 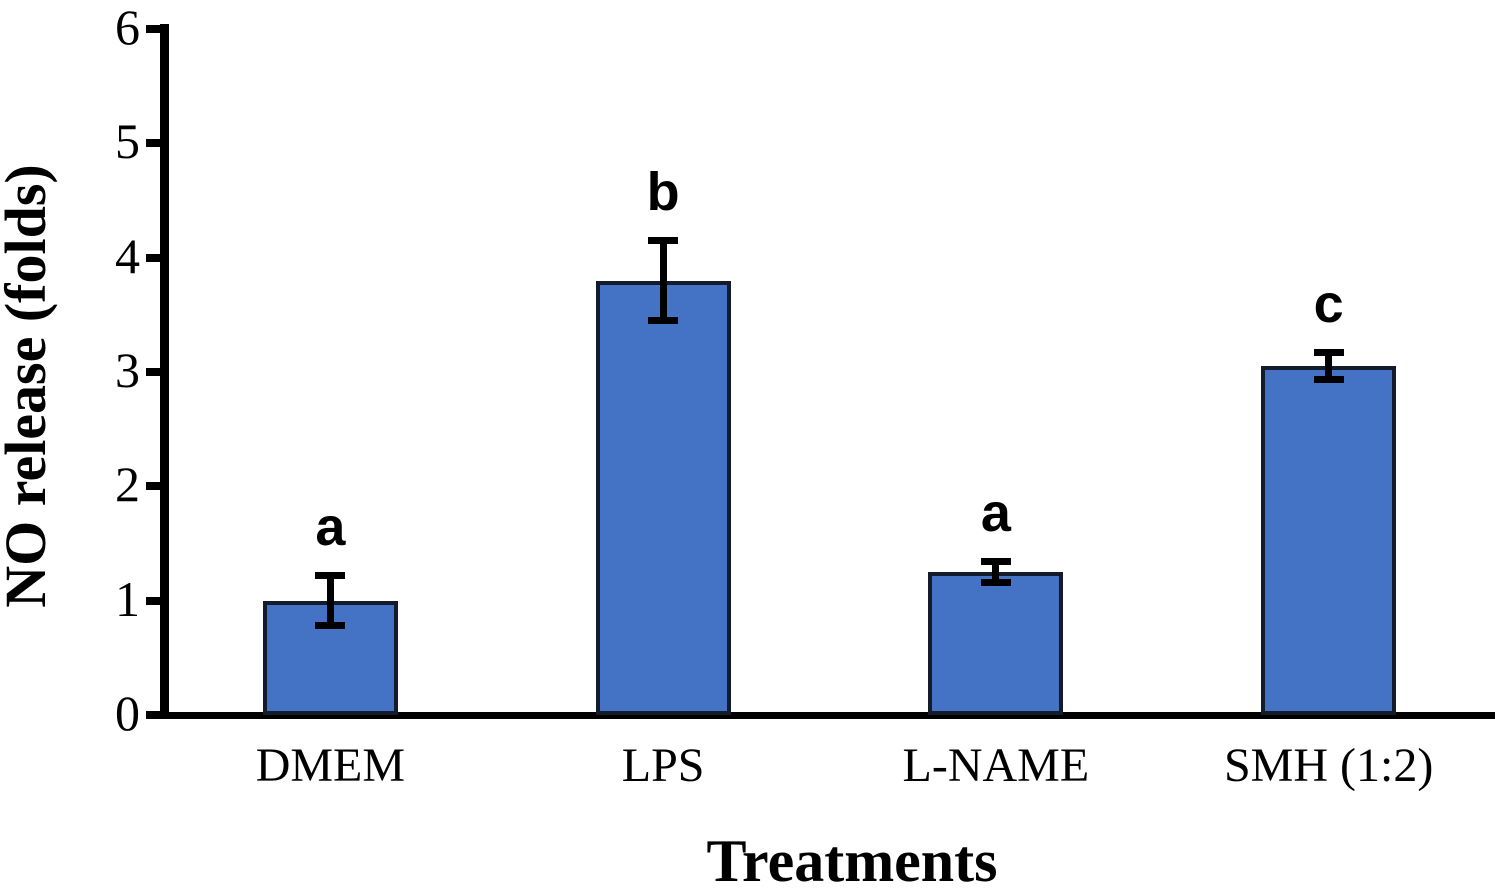 I want to click on significance-letter: c, so click(x=1328, y=304).